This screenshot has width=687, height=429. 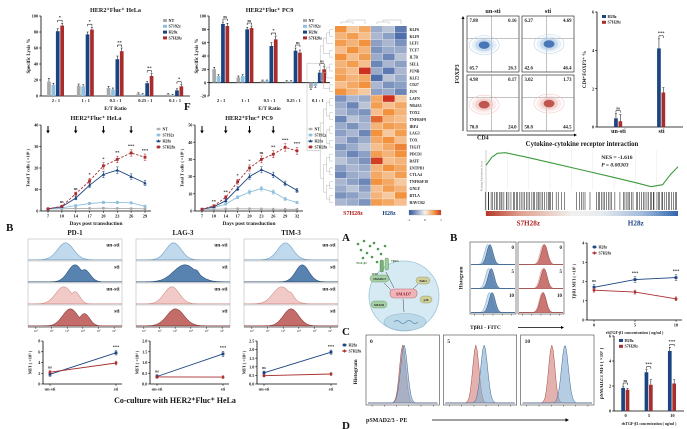 What do you see at coordinates (159, 331) in the screenshot?
I see `svg-text: 10²` at bounding box center [159, 331].